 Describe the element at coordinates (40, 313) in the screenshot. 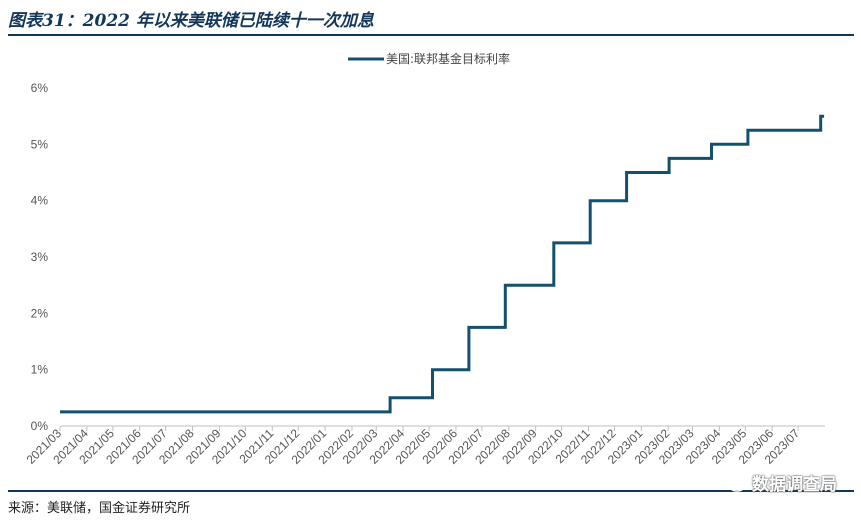

I see `y-tick-label: 2%` at that location.